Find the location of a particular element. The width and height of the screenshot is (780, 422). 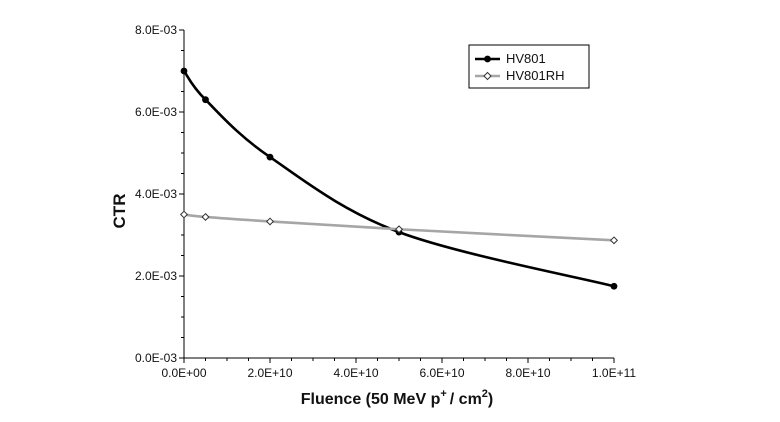

y-tick-label: 6.0E-03 is located at coordinates (156, 112).